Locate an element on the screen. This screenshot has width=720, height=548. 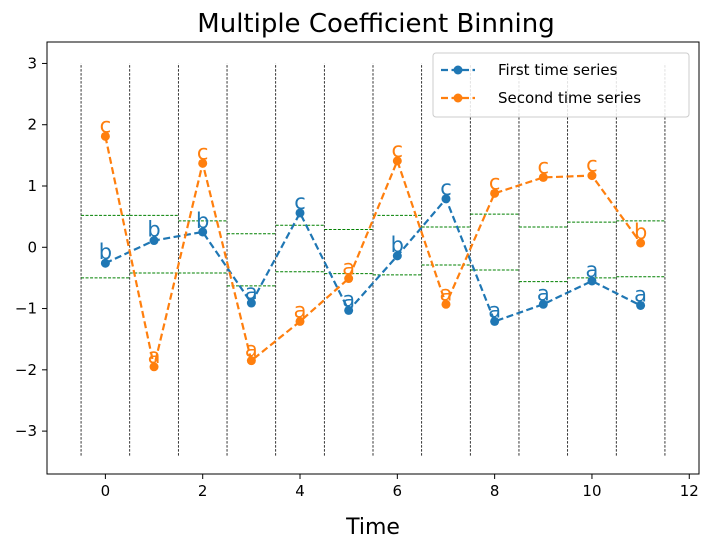
x-tick-label: 4 is located at coordinates (300, 491).